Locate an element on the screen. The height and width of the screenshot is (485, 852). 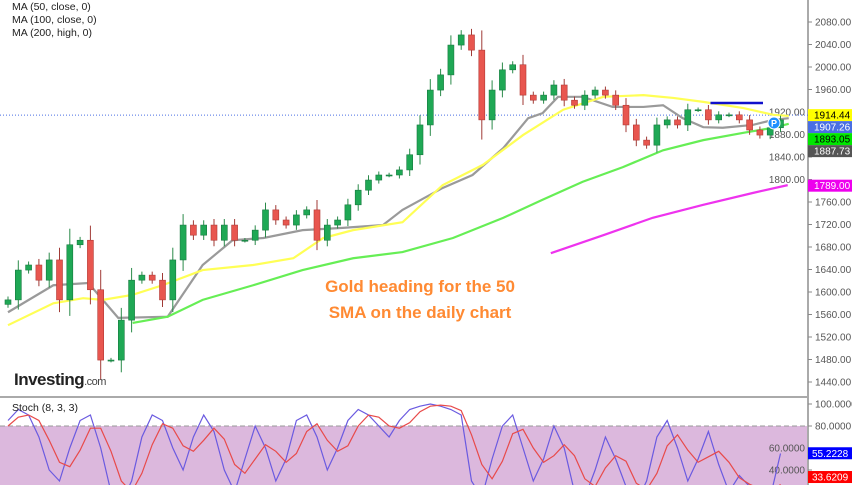
y-tick-label: 1440.00 is located at coordinates (833, 383).